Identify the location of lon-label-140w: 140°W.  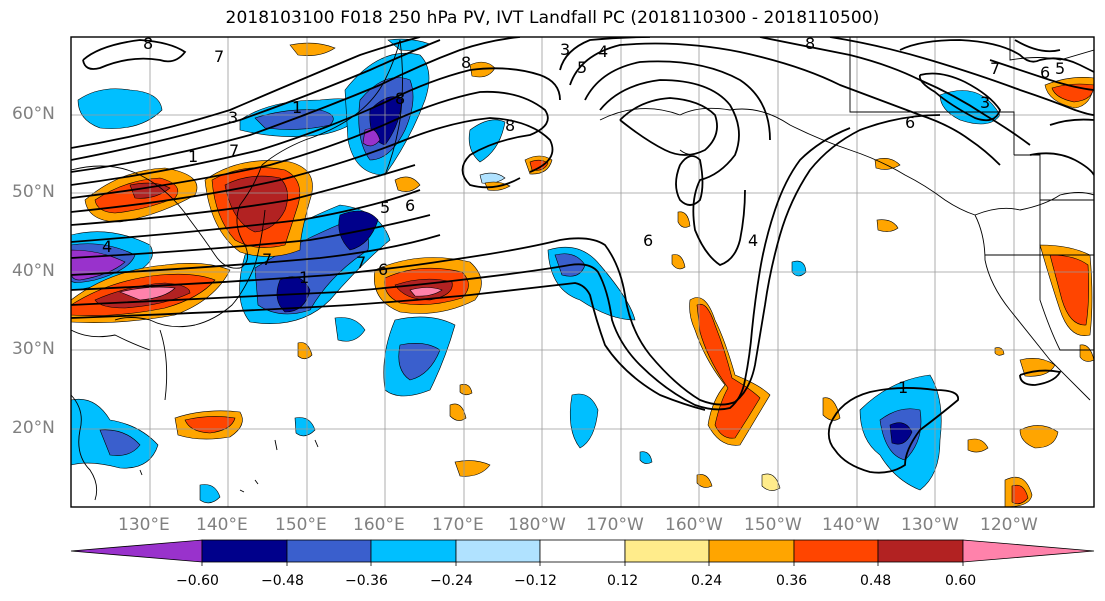
(851, 525).